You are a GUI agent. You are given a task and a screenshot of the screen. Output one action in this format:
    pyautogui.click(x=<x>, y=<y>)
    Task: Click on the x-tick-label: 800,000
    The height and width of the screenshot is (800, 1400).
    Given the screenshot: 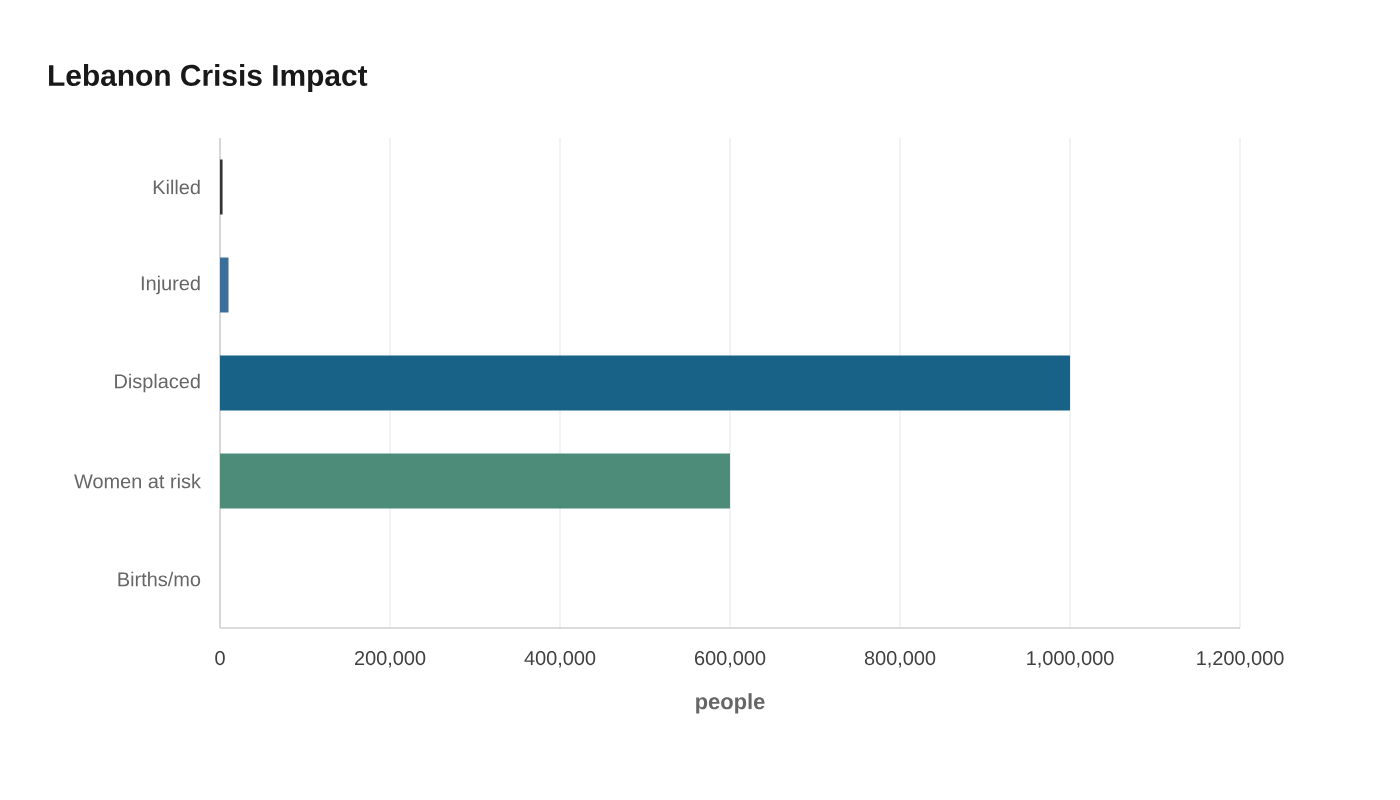 What is the action you would take?
    pyautogui.click(x=900, y=659)
    